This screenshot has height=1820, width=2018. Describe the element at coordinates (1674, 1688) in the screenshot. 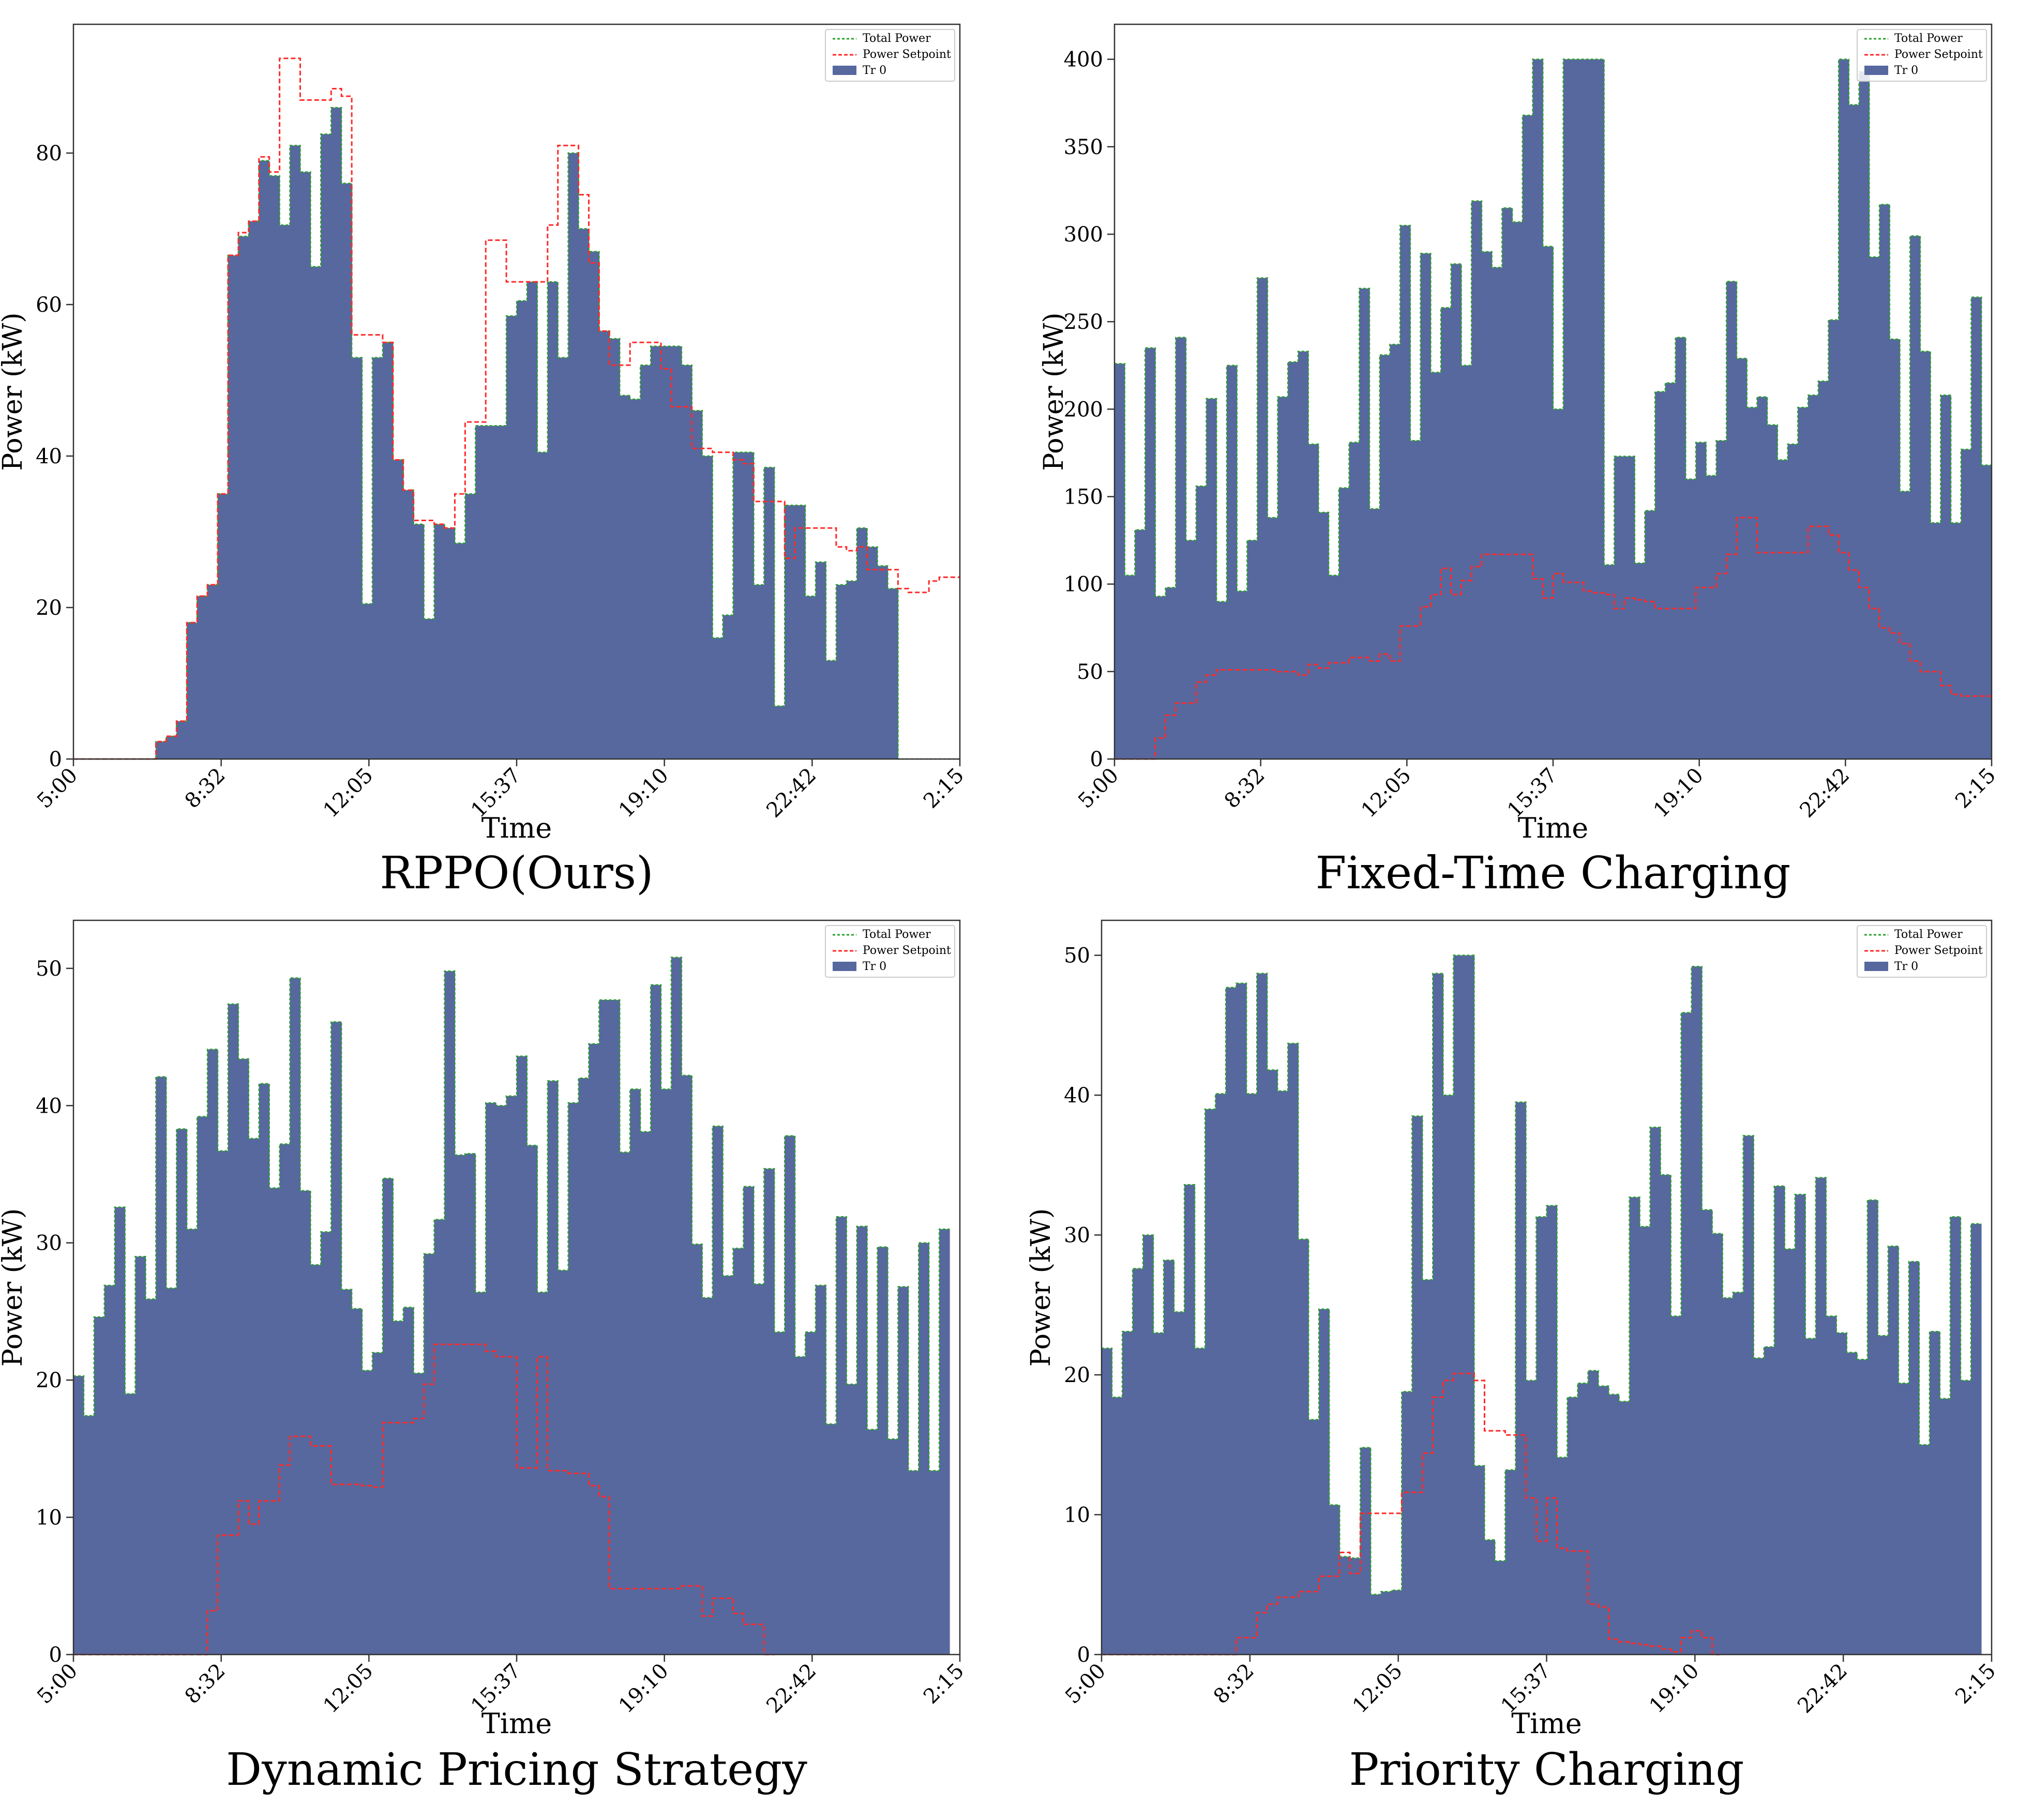

I see `x-tick-label: 19:10` at that location.